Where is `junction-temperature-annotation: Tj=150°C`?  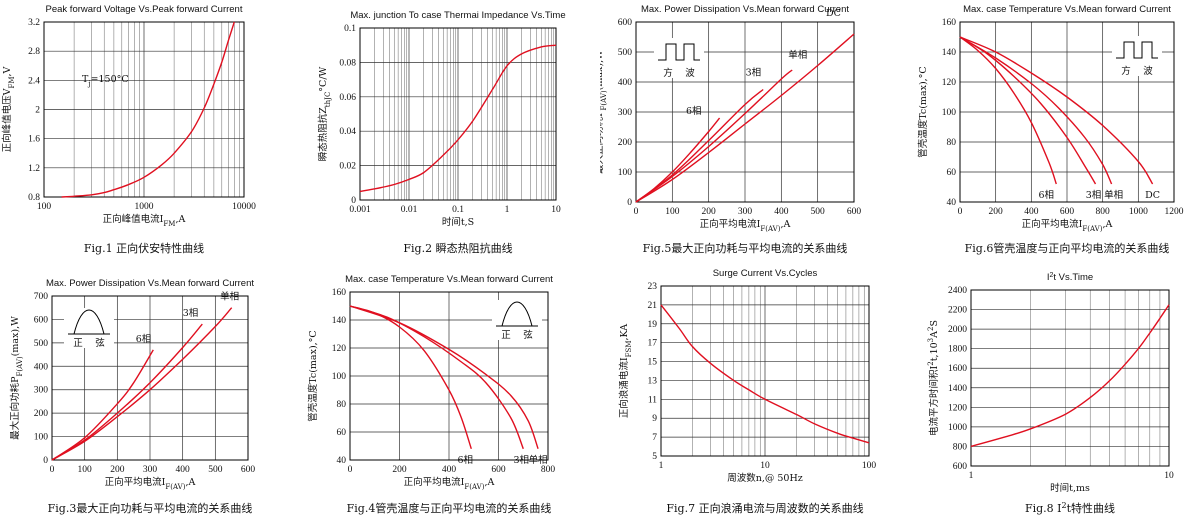
junction-temperature-annotation: Tj=150°C is located at coordinates (105, 81).